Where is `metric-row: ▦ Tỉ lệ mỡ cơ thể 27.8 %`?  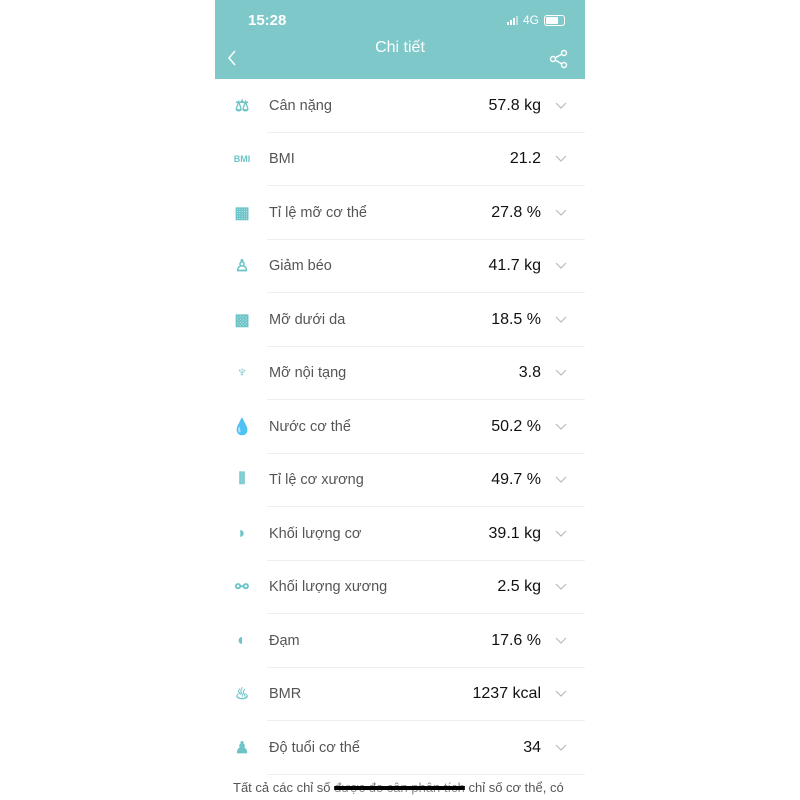
metric-row: ▦ Tỉ lệ mỡ cơ thể 27.8 % is located at coordinates (400, 213).